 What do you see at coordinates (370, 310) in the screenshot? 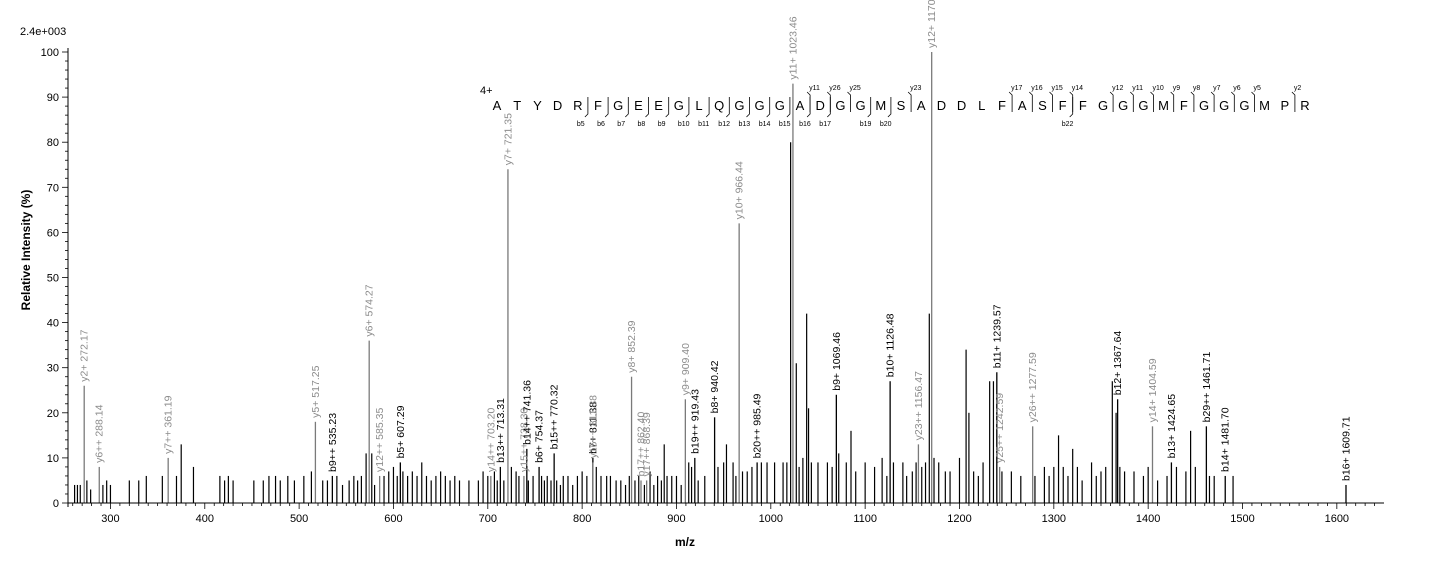
I see `peak-label: y6+ 574.27` at bounding box center [370, 310].